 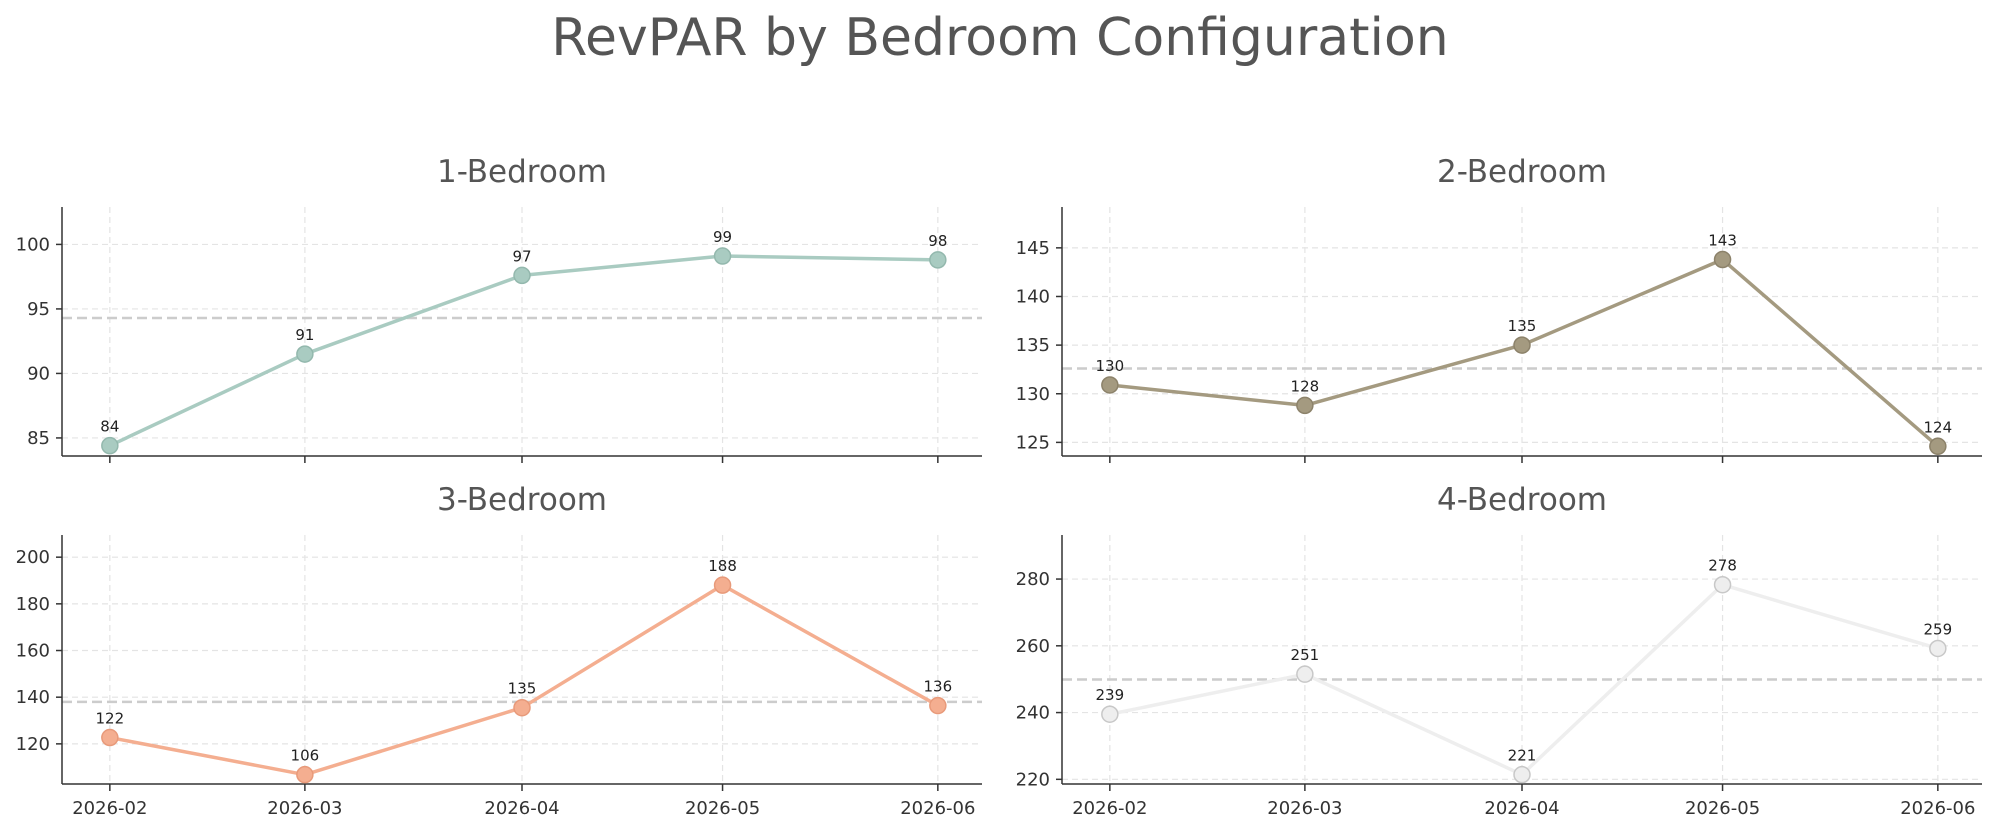 I want to click on y-tick-label: 145, so click(x=1033, y=248).